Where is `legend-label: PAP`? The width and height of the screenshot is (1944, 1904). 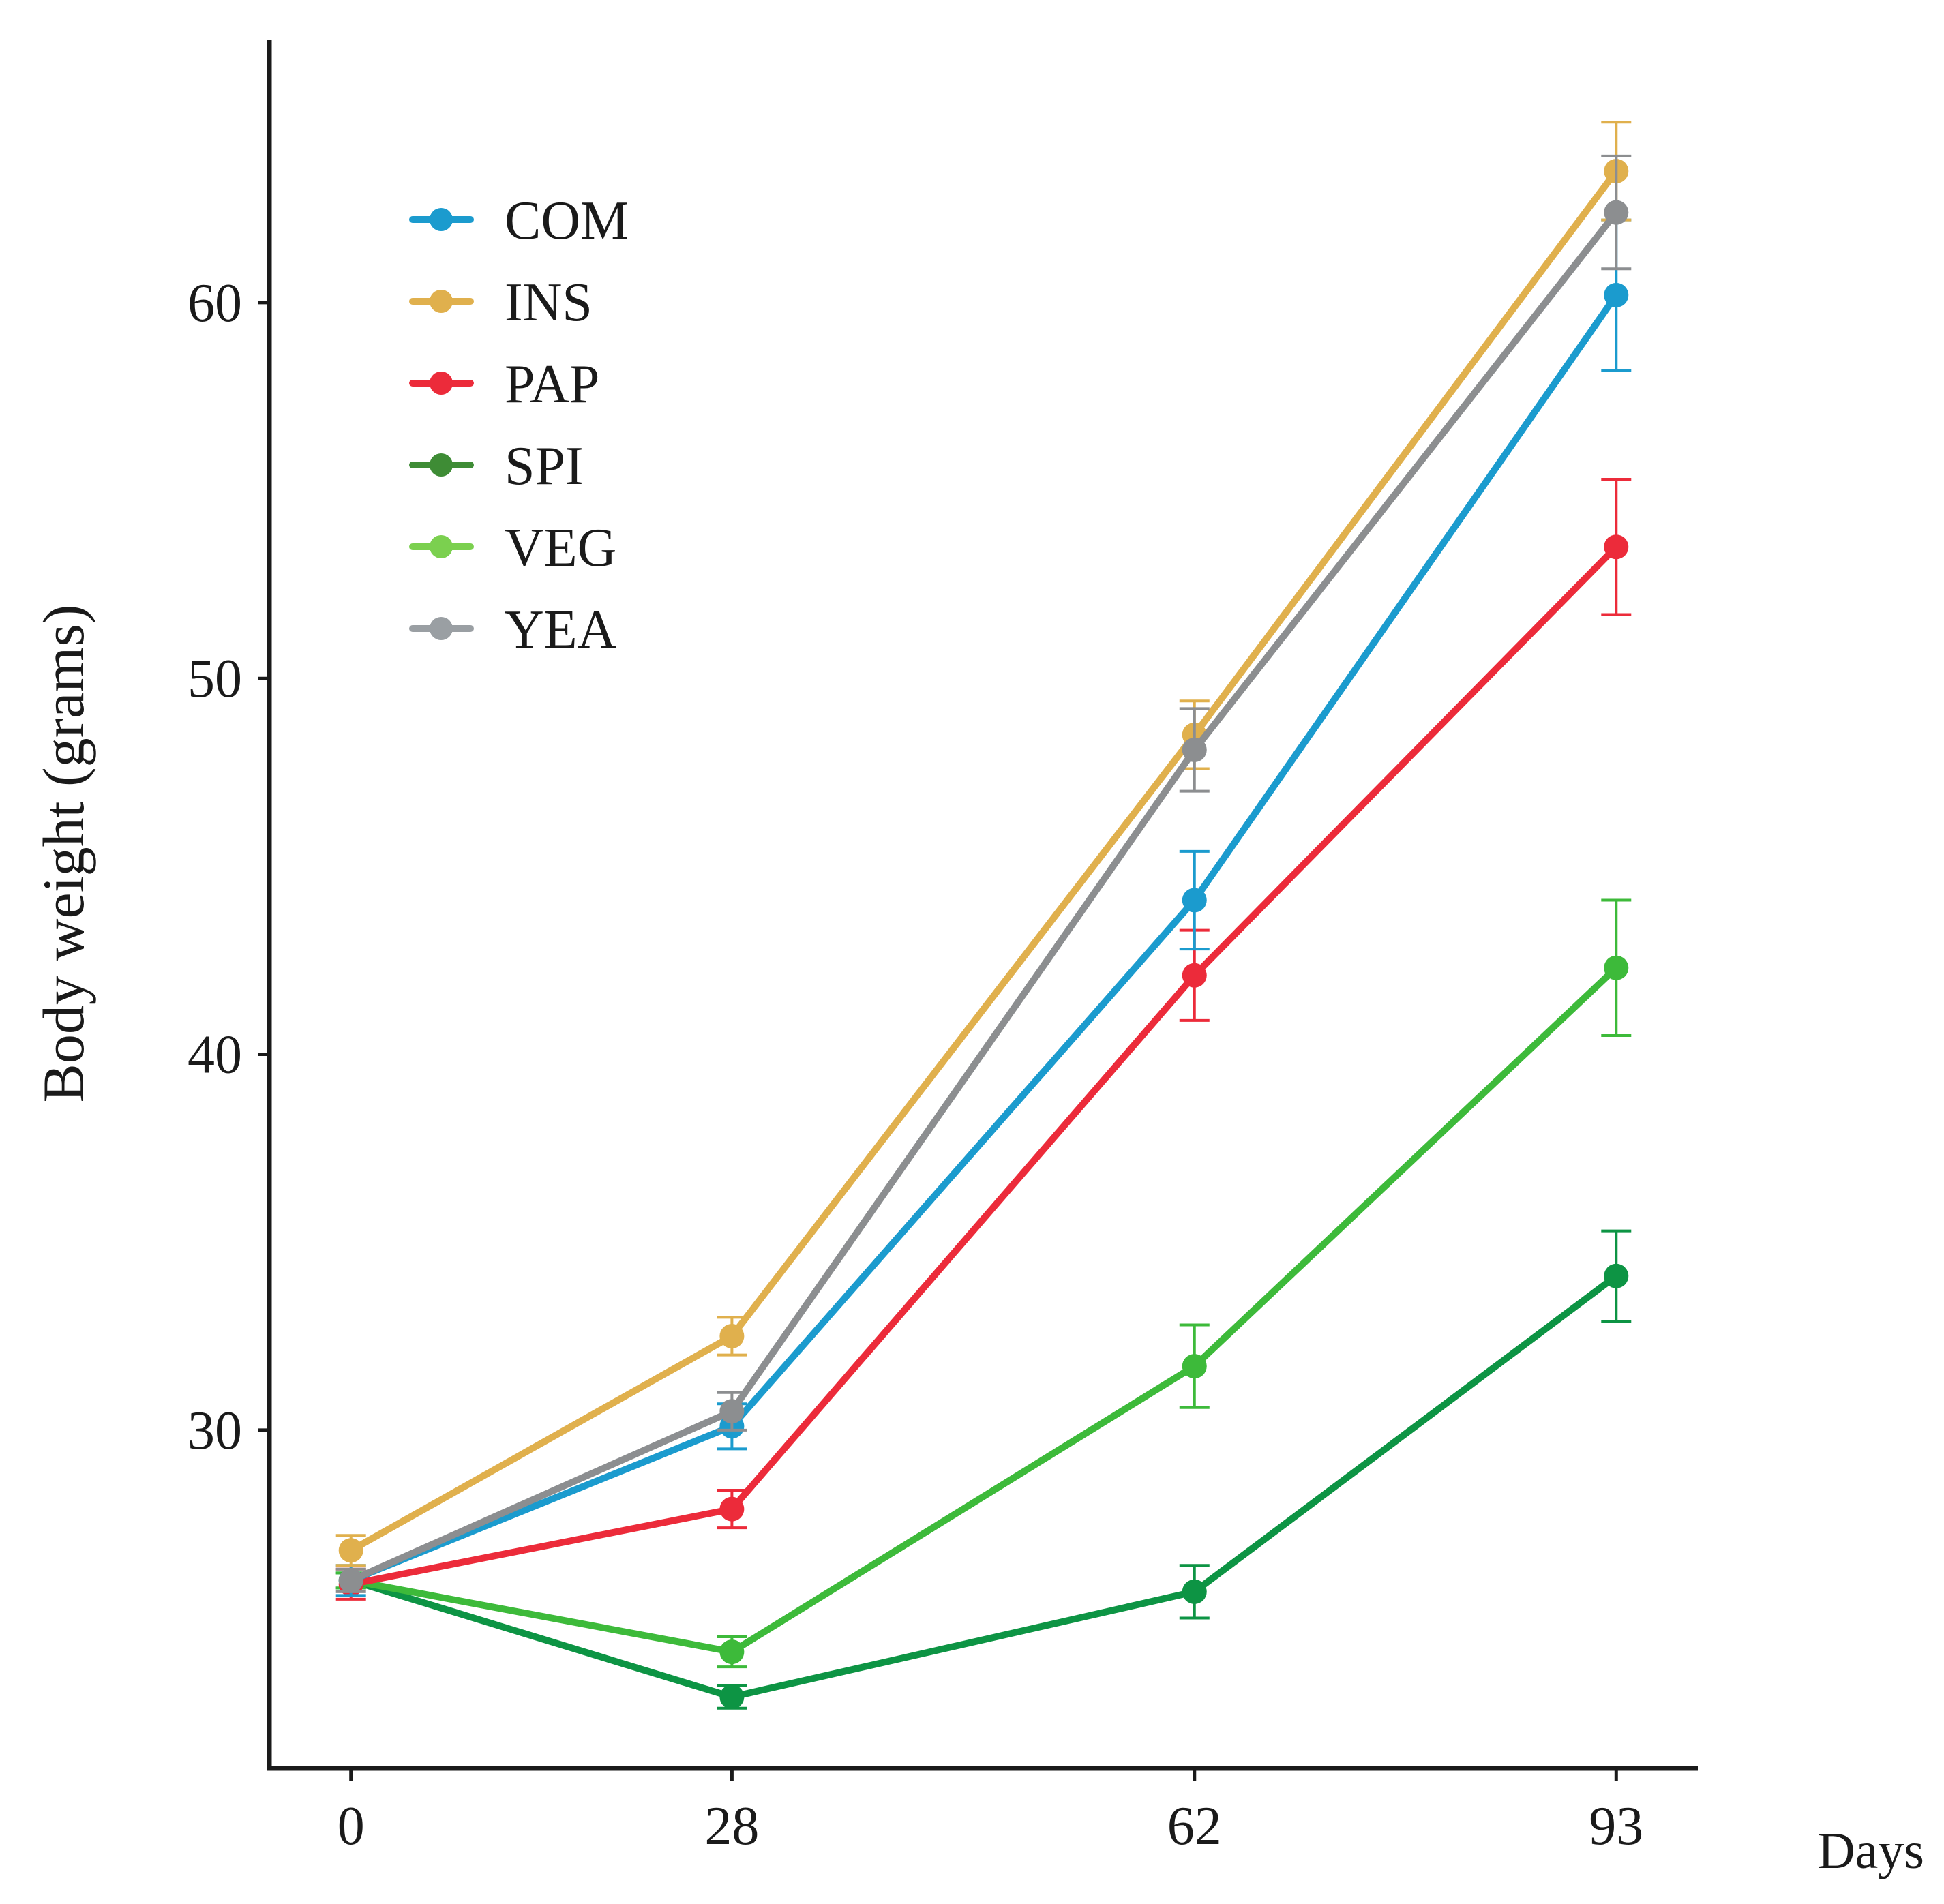
legend-label: PAP is located at coordinates (552, 384).